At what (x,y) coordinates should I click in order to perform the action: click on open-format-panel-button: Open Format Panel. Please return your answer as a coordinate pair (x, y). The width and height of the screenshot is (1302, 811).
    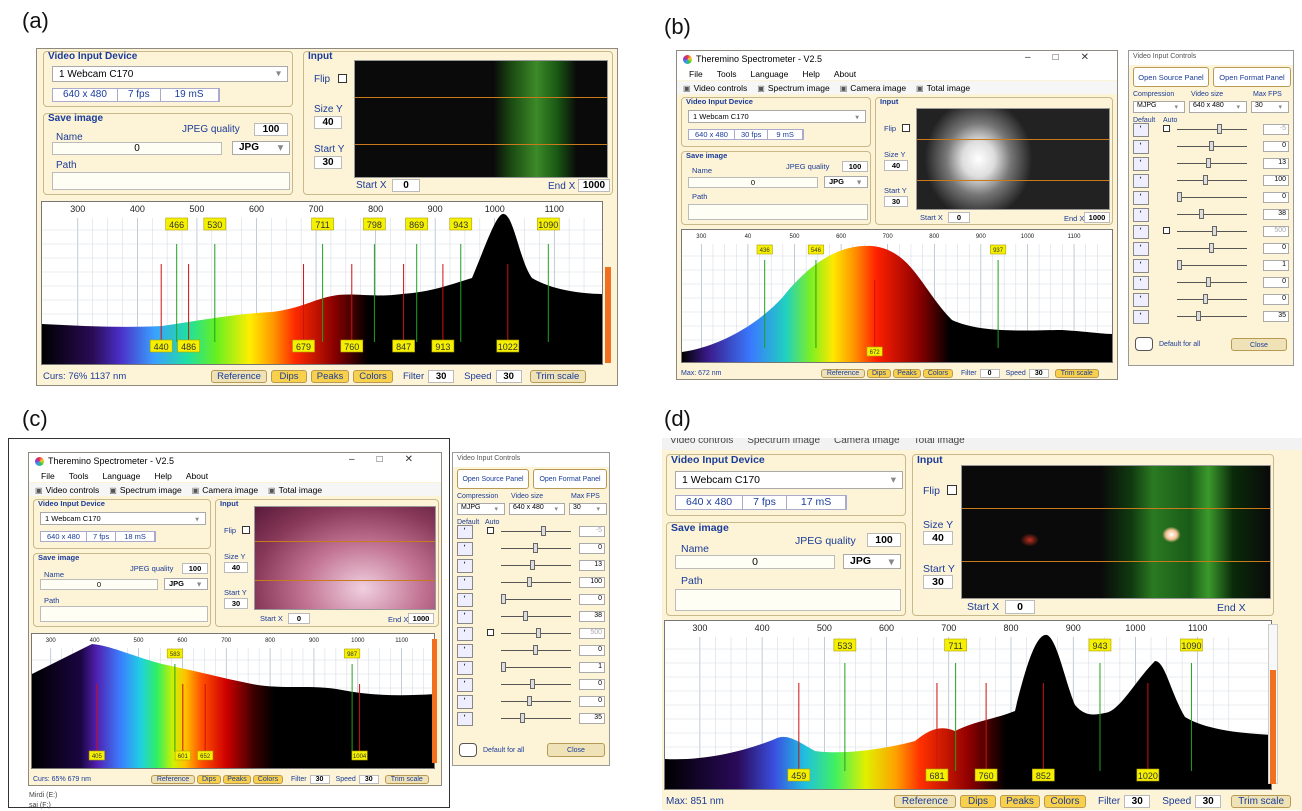
    Looking at the image, I should click on (570, 479).